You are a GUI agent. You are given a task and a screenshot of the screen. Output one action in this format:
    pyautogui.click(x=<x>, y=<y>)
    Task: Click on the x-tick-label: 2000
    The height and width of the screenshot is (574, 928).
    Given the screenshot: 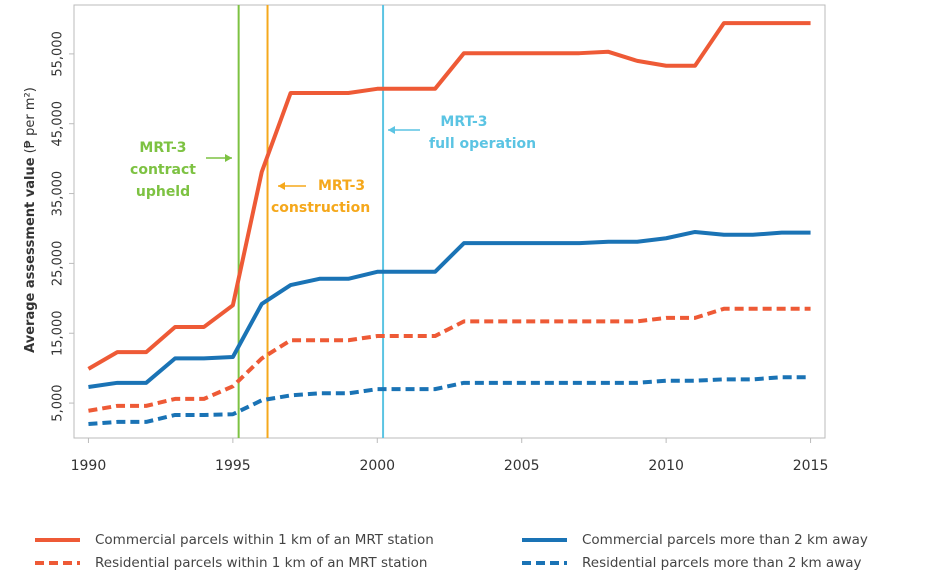 What is the action you would take?
    pyautogui.click(x=377, y=466)
    